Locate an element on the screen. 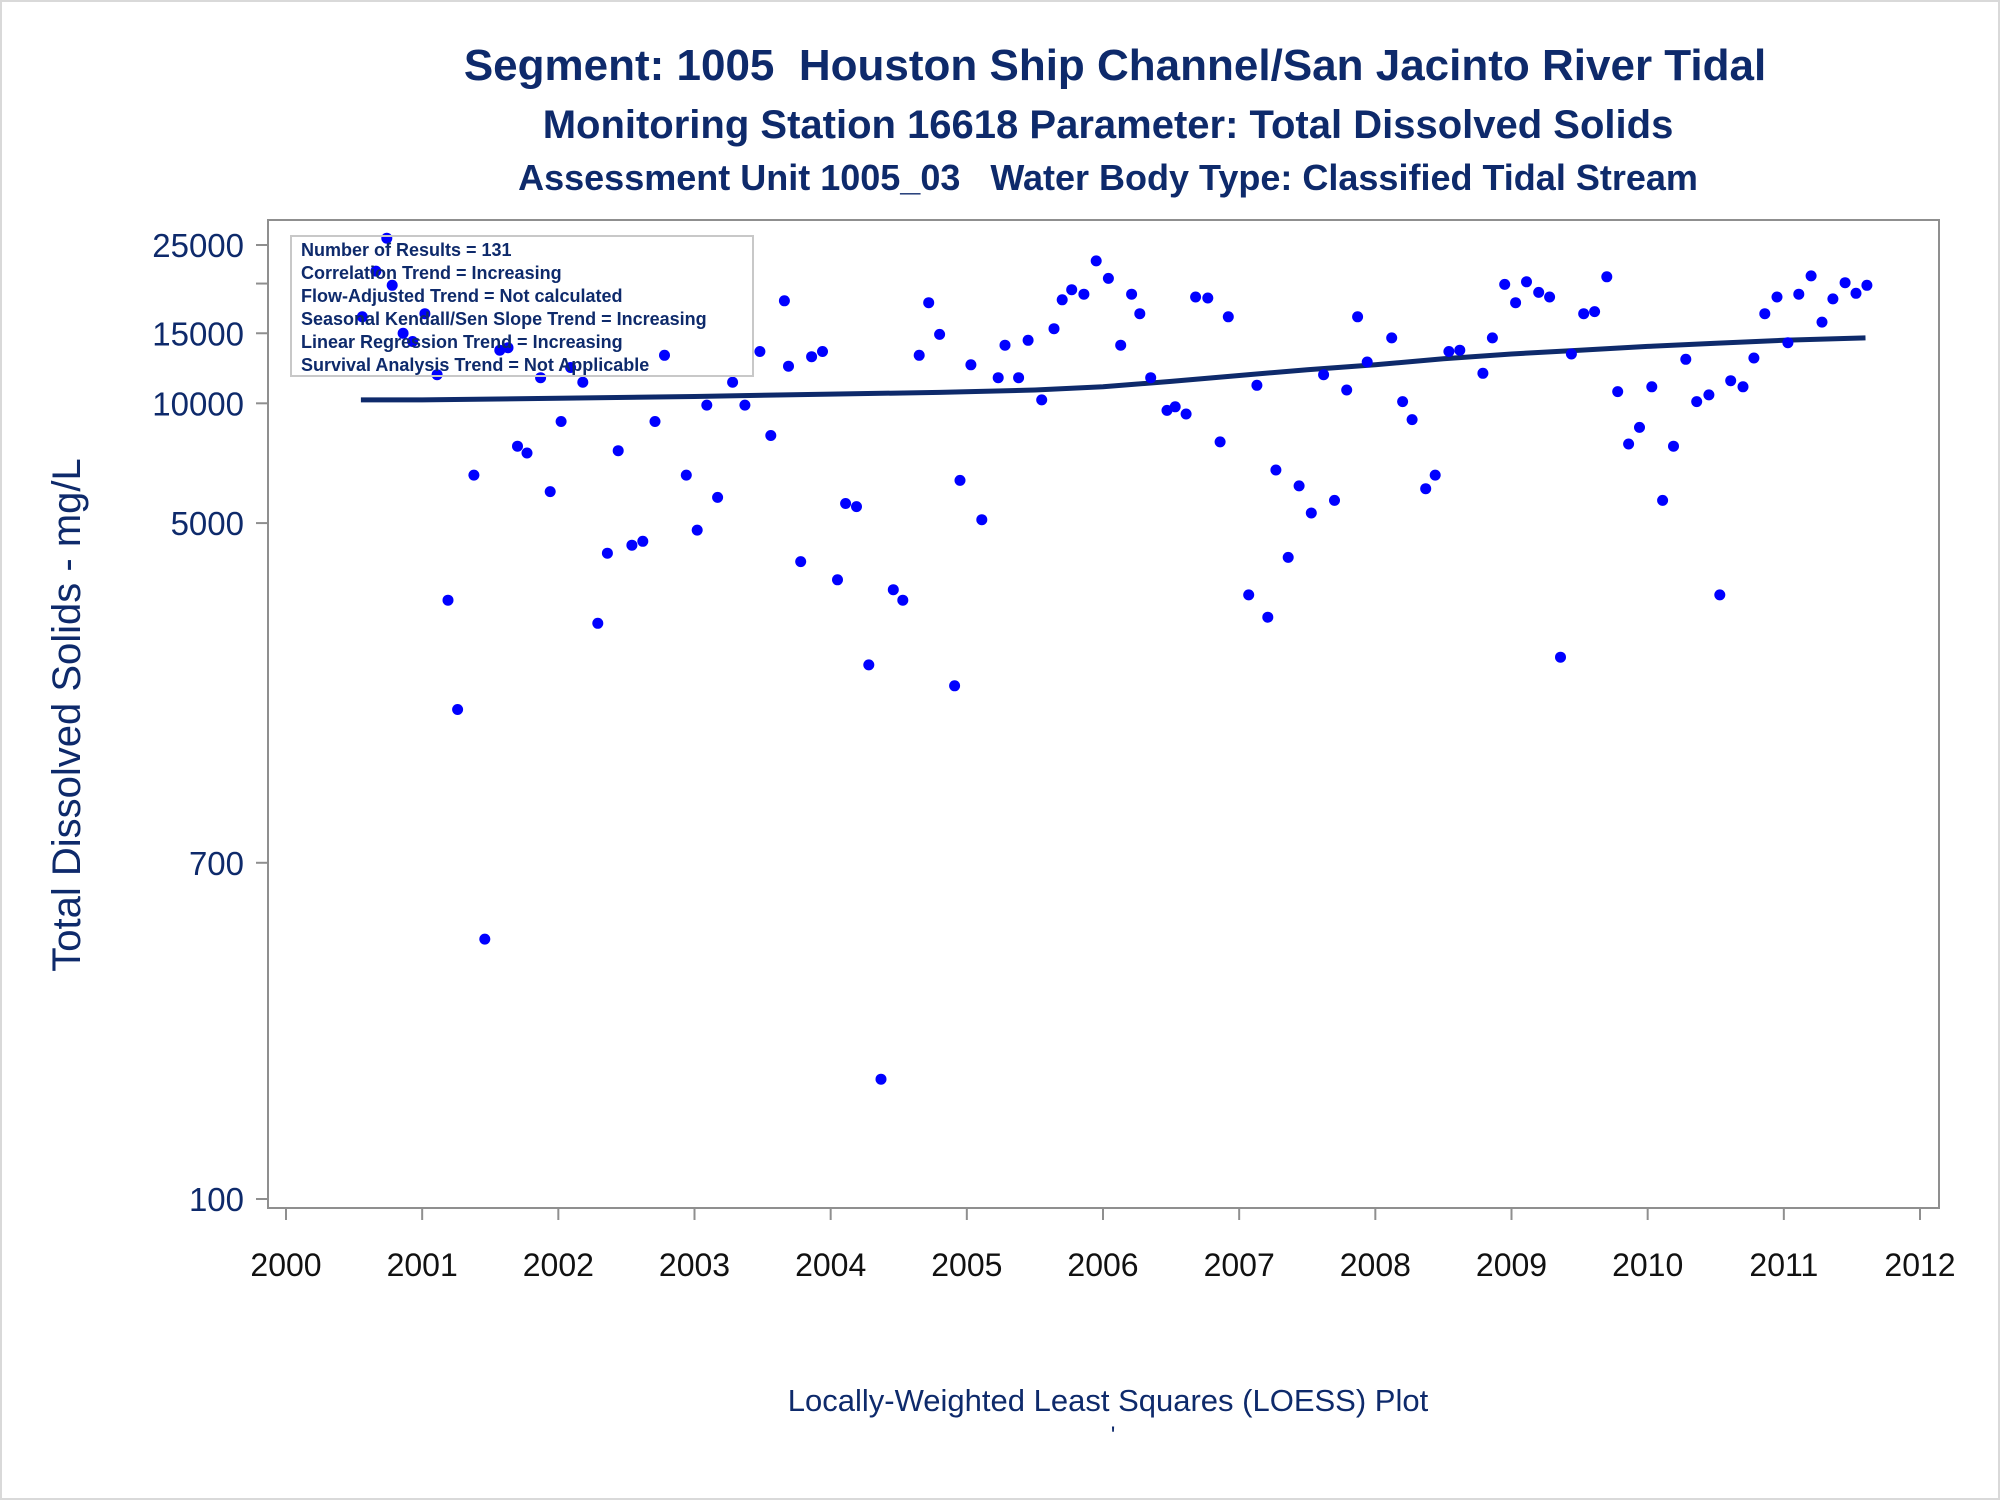 The height and width of the screenshot is (1500, 2000). loess-trend-line is located at coordinates (1113, 369).